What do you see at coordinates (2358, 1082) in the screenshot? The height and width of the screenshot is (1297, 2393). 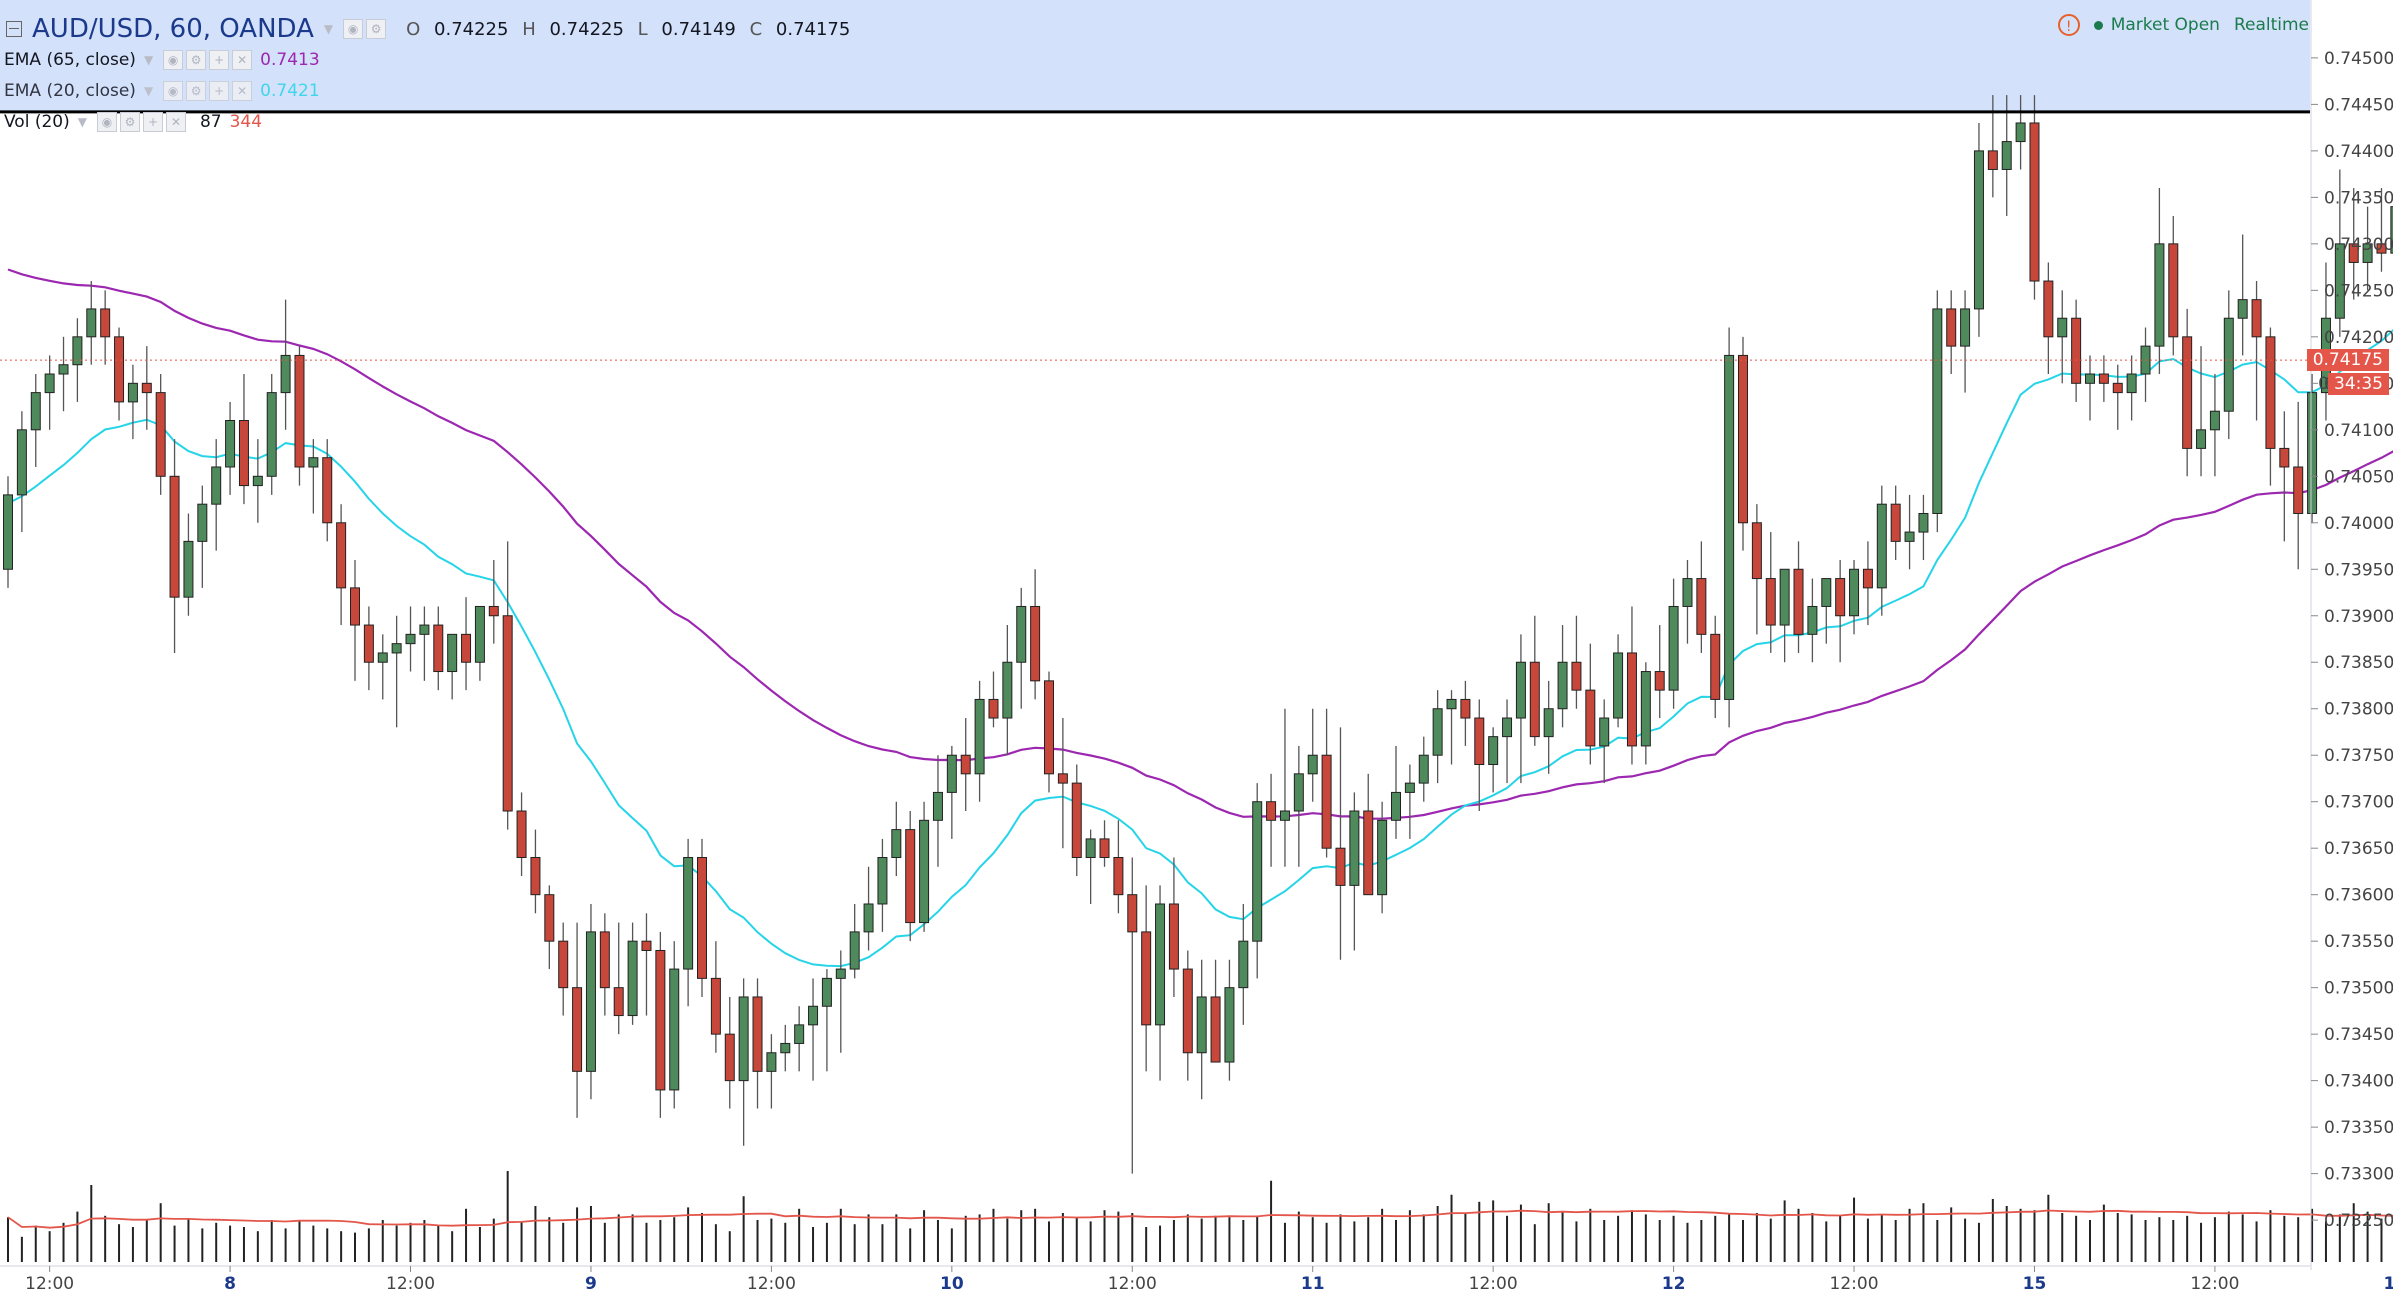 I see `price-tick-label: 0.73400` at bounding box center [2358, 1082].